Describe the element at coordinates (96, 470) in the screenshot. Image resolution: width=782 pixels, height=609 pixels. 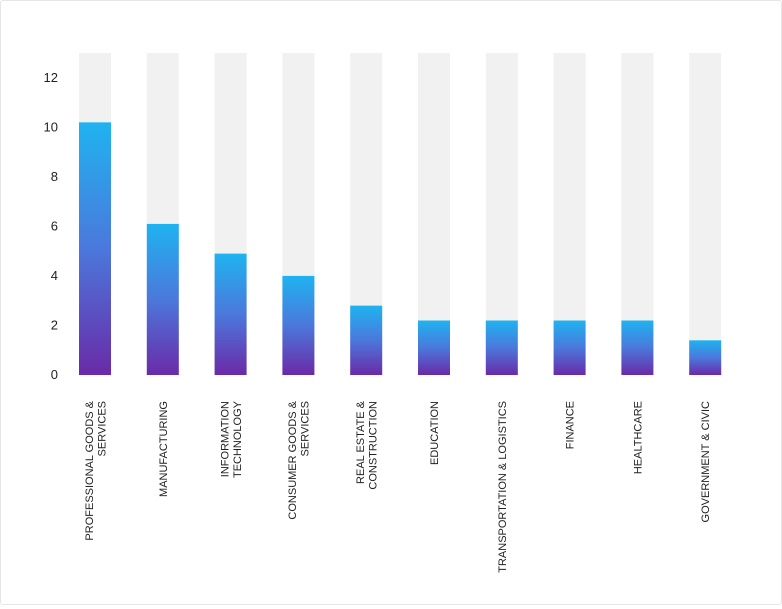
I see `x-tick-label-1: PROFESSIONAL GOODS &SERVICES` at that location.